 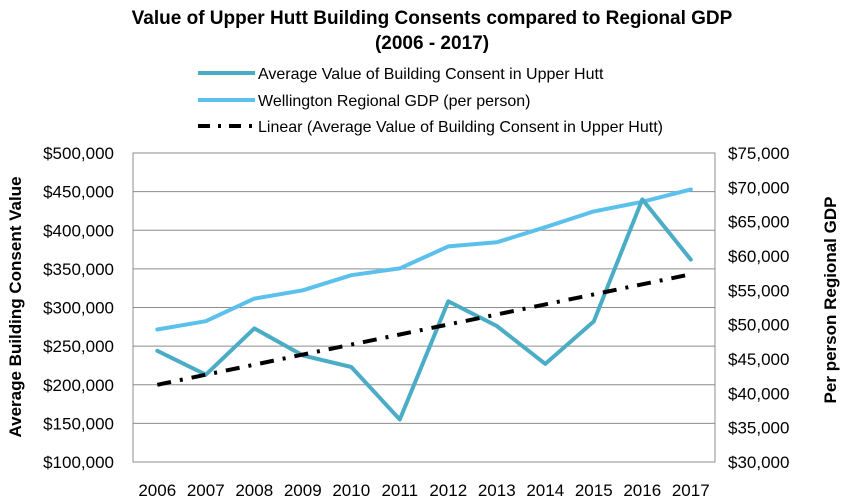 What do you see at coordinates (448, 490) in the screenshot?
I see `x-tick-label: 2012` at bounding box center [448, 490].